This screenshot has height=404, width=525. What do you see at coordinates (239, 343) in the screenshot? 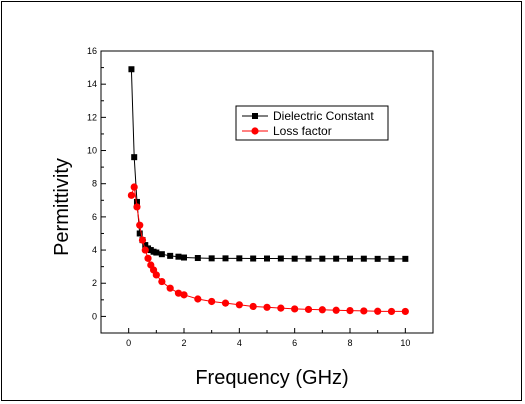
I see `x-tick-label: 4` at bounding box center [239, 343].